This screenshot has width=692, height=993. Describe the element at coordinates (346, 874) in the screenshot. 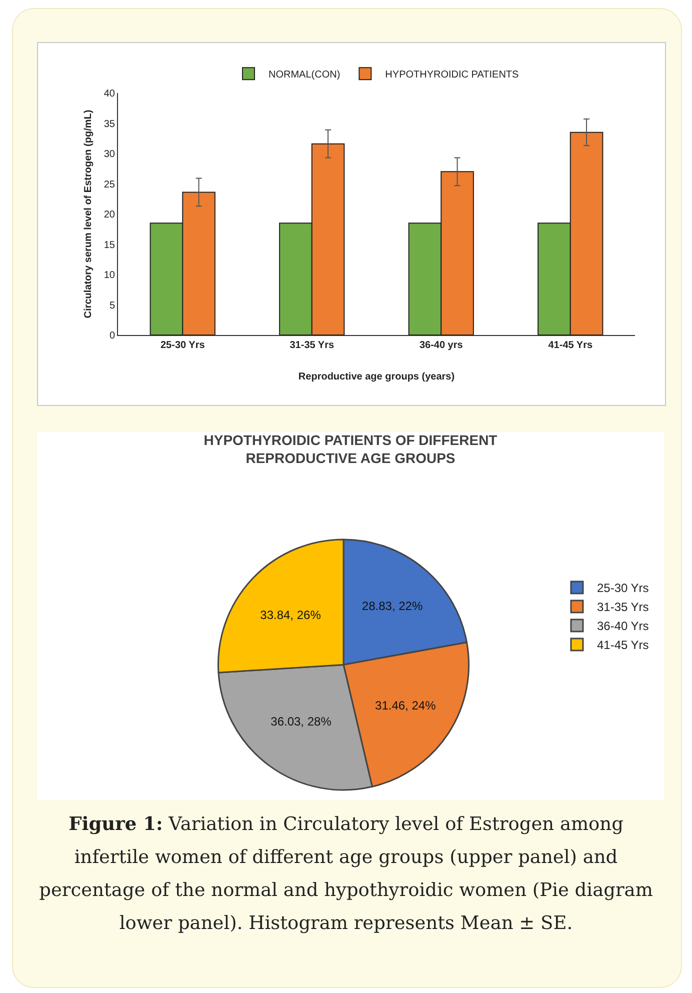

I see `caption: Figure 1: Variation in Circulatory level of Estrogen among infertile women of different age groups (upper panel) and percentage of the normal and hypothyroidic women (Pie diagram lower panel). Histogram represents Mean ± SE.` at that location.